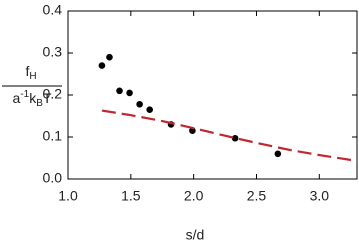  What do you see at coordinates (53, 94) in the screenshot?
I see `y-tick-label: 0.2` at bounding box center [53, 94].